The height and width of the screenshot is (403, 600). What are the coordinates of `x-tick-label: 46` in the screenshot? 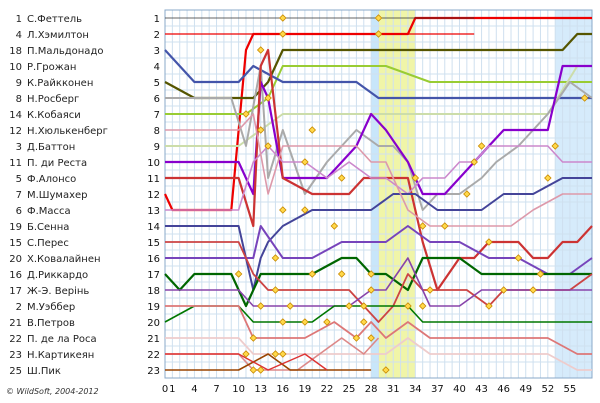 It's located at (503, 389).